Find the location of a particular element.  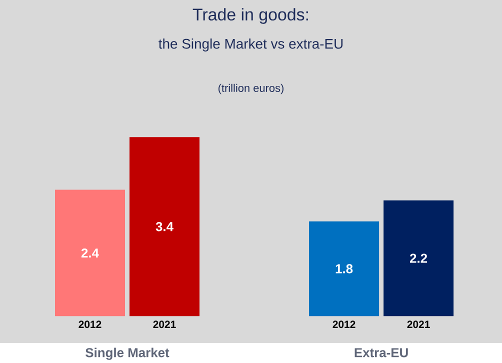

text: (trillion euros) is located at coordinates (251, 89).